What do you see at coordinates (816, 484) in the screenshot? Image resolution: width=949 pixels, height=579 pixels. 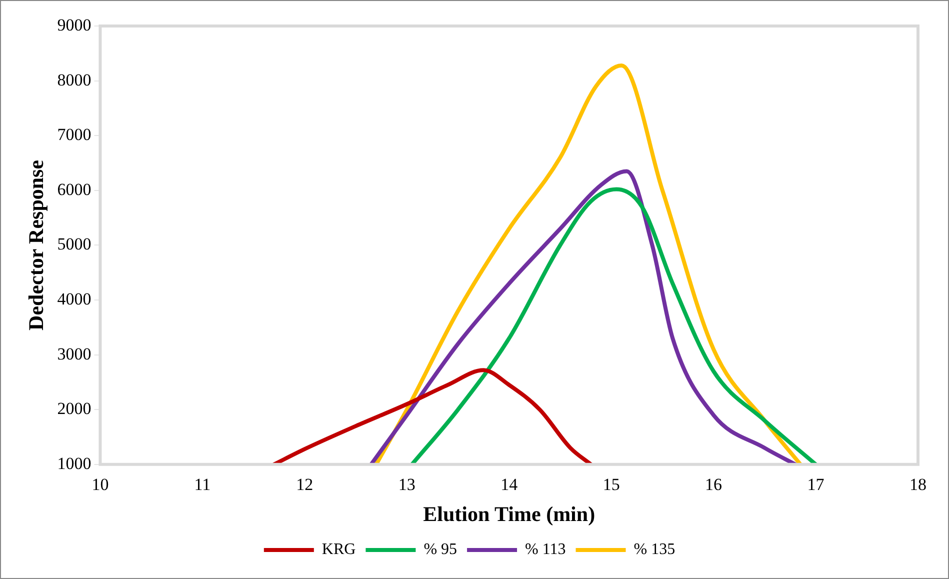 I see `x-tick-label: 17` at bounding box center [816, 484].